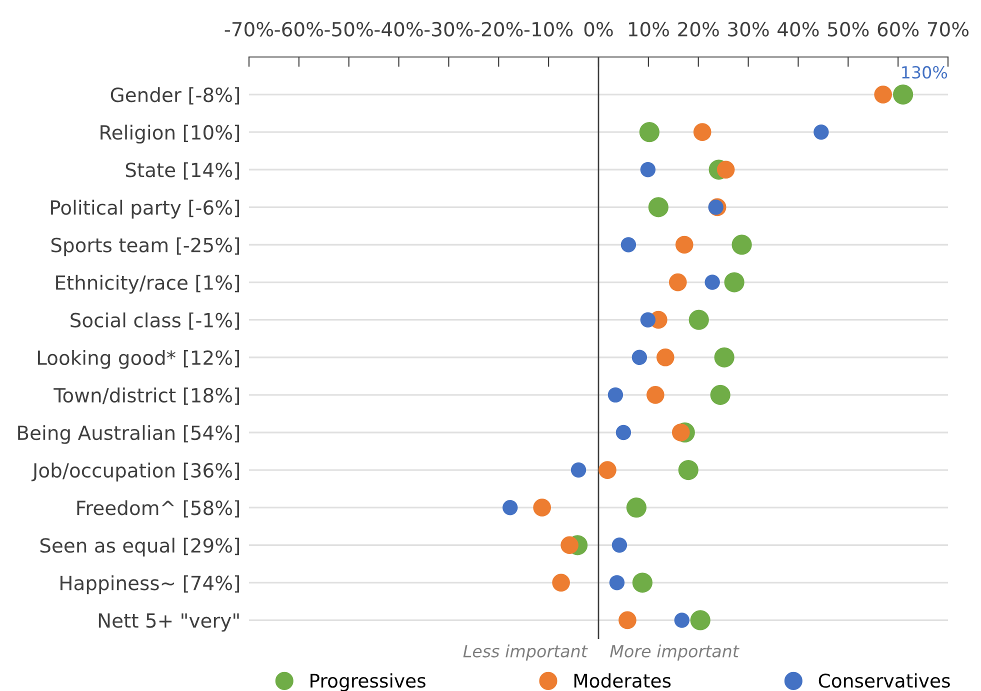  I want to click on x-tick-label: 30%, so click(748, 29).